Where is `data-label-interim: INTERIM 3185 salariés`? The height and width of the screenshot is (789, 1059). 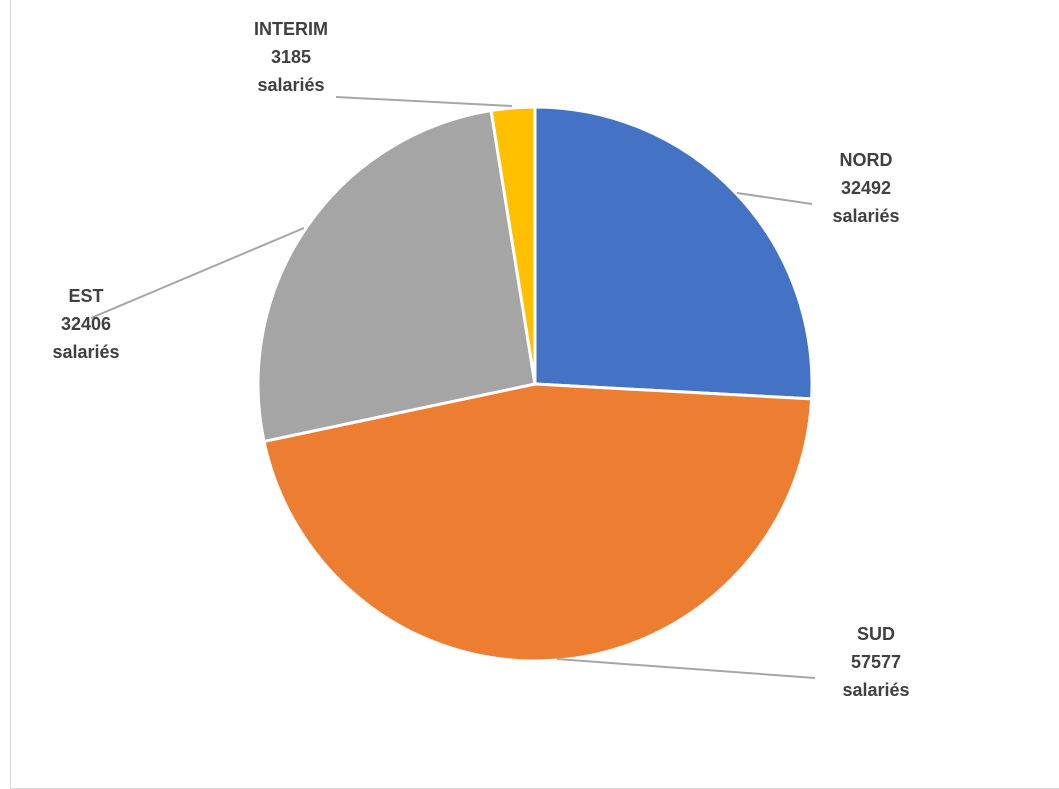 data-label-interim: INTERIM 3185 salariés is located at coordinates (291, 57).